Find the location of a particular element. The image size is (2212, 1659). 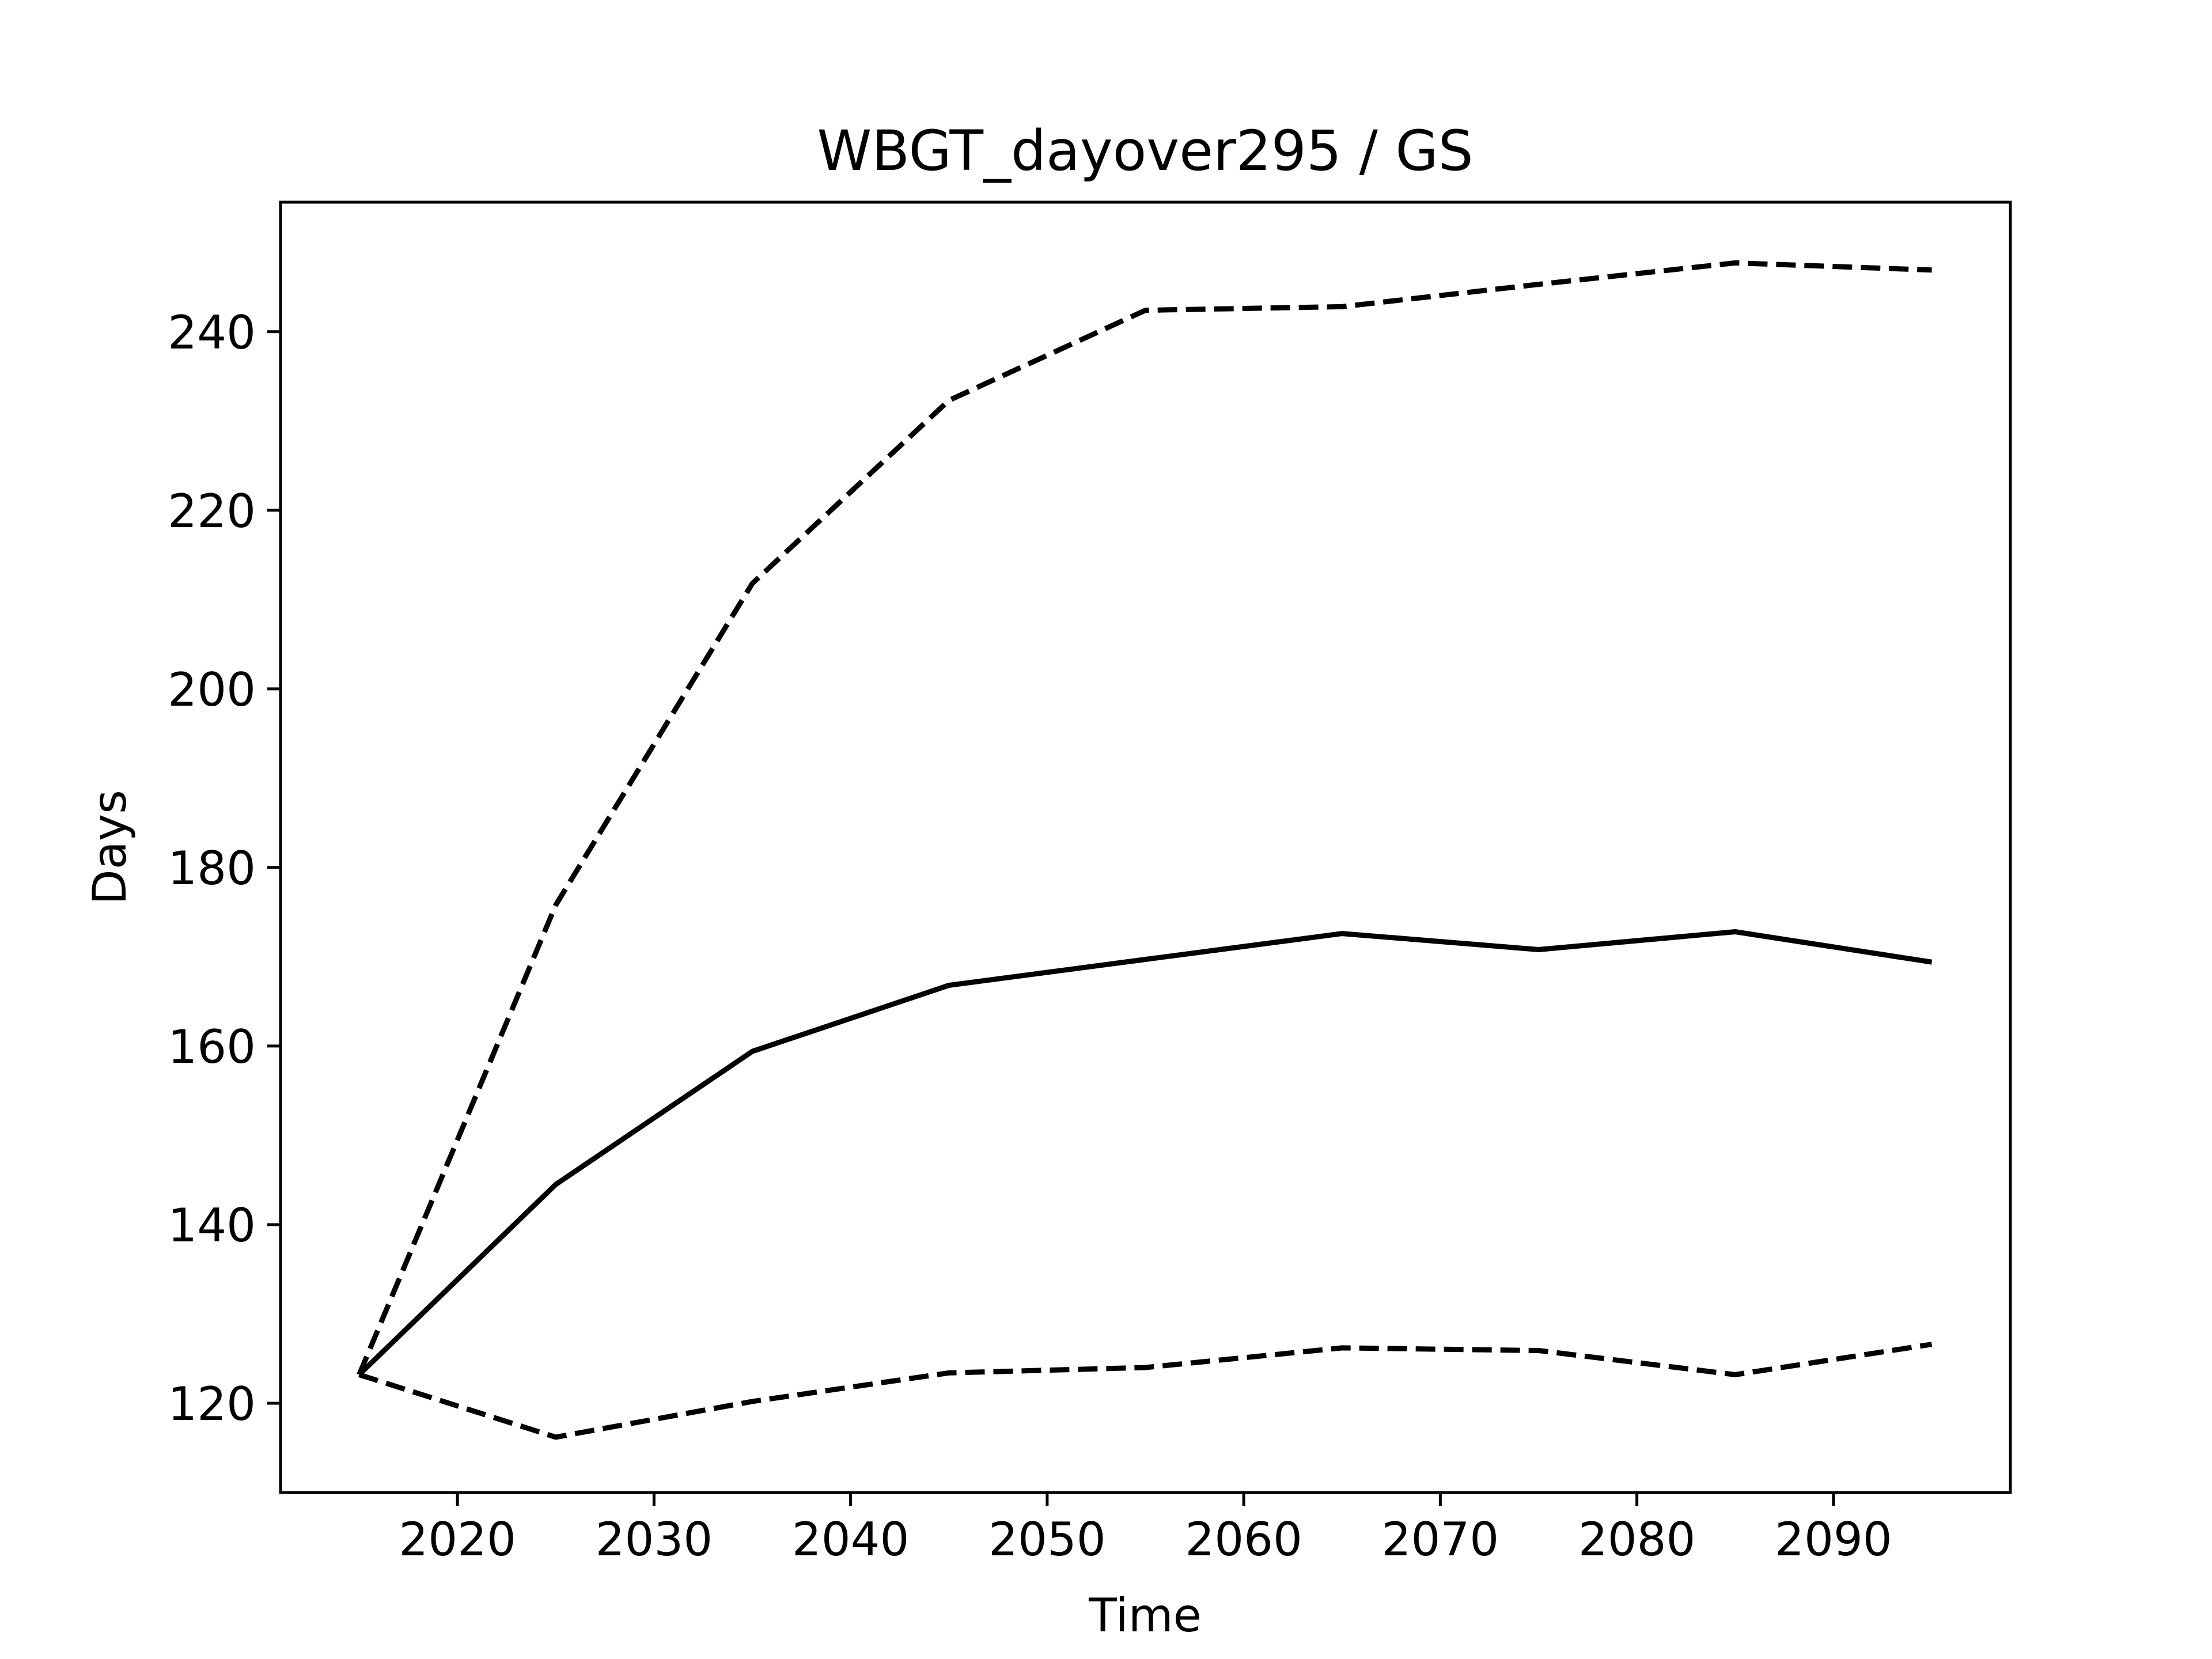

x-axis-ticks: 2020 2030 2040 2050 2060 2070 2080 2090 is located at coordinates (1145, 1529).